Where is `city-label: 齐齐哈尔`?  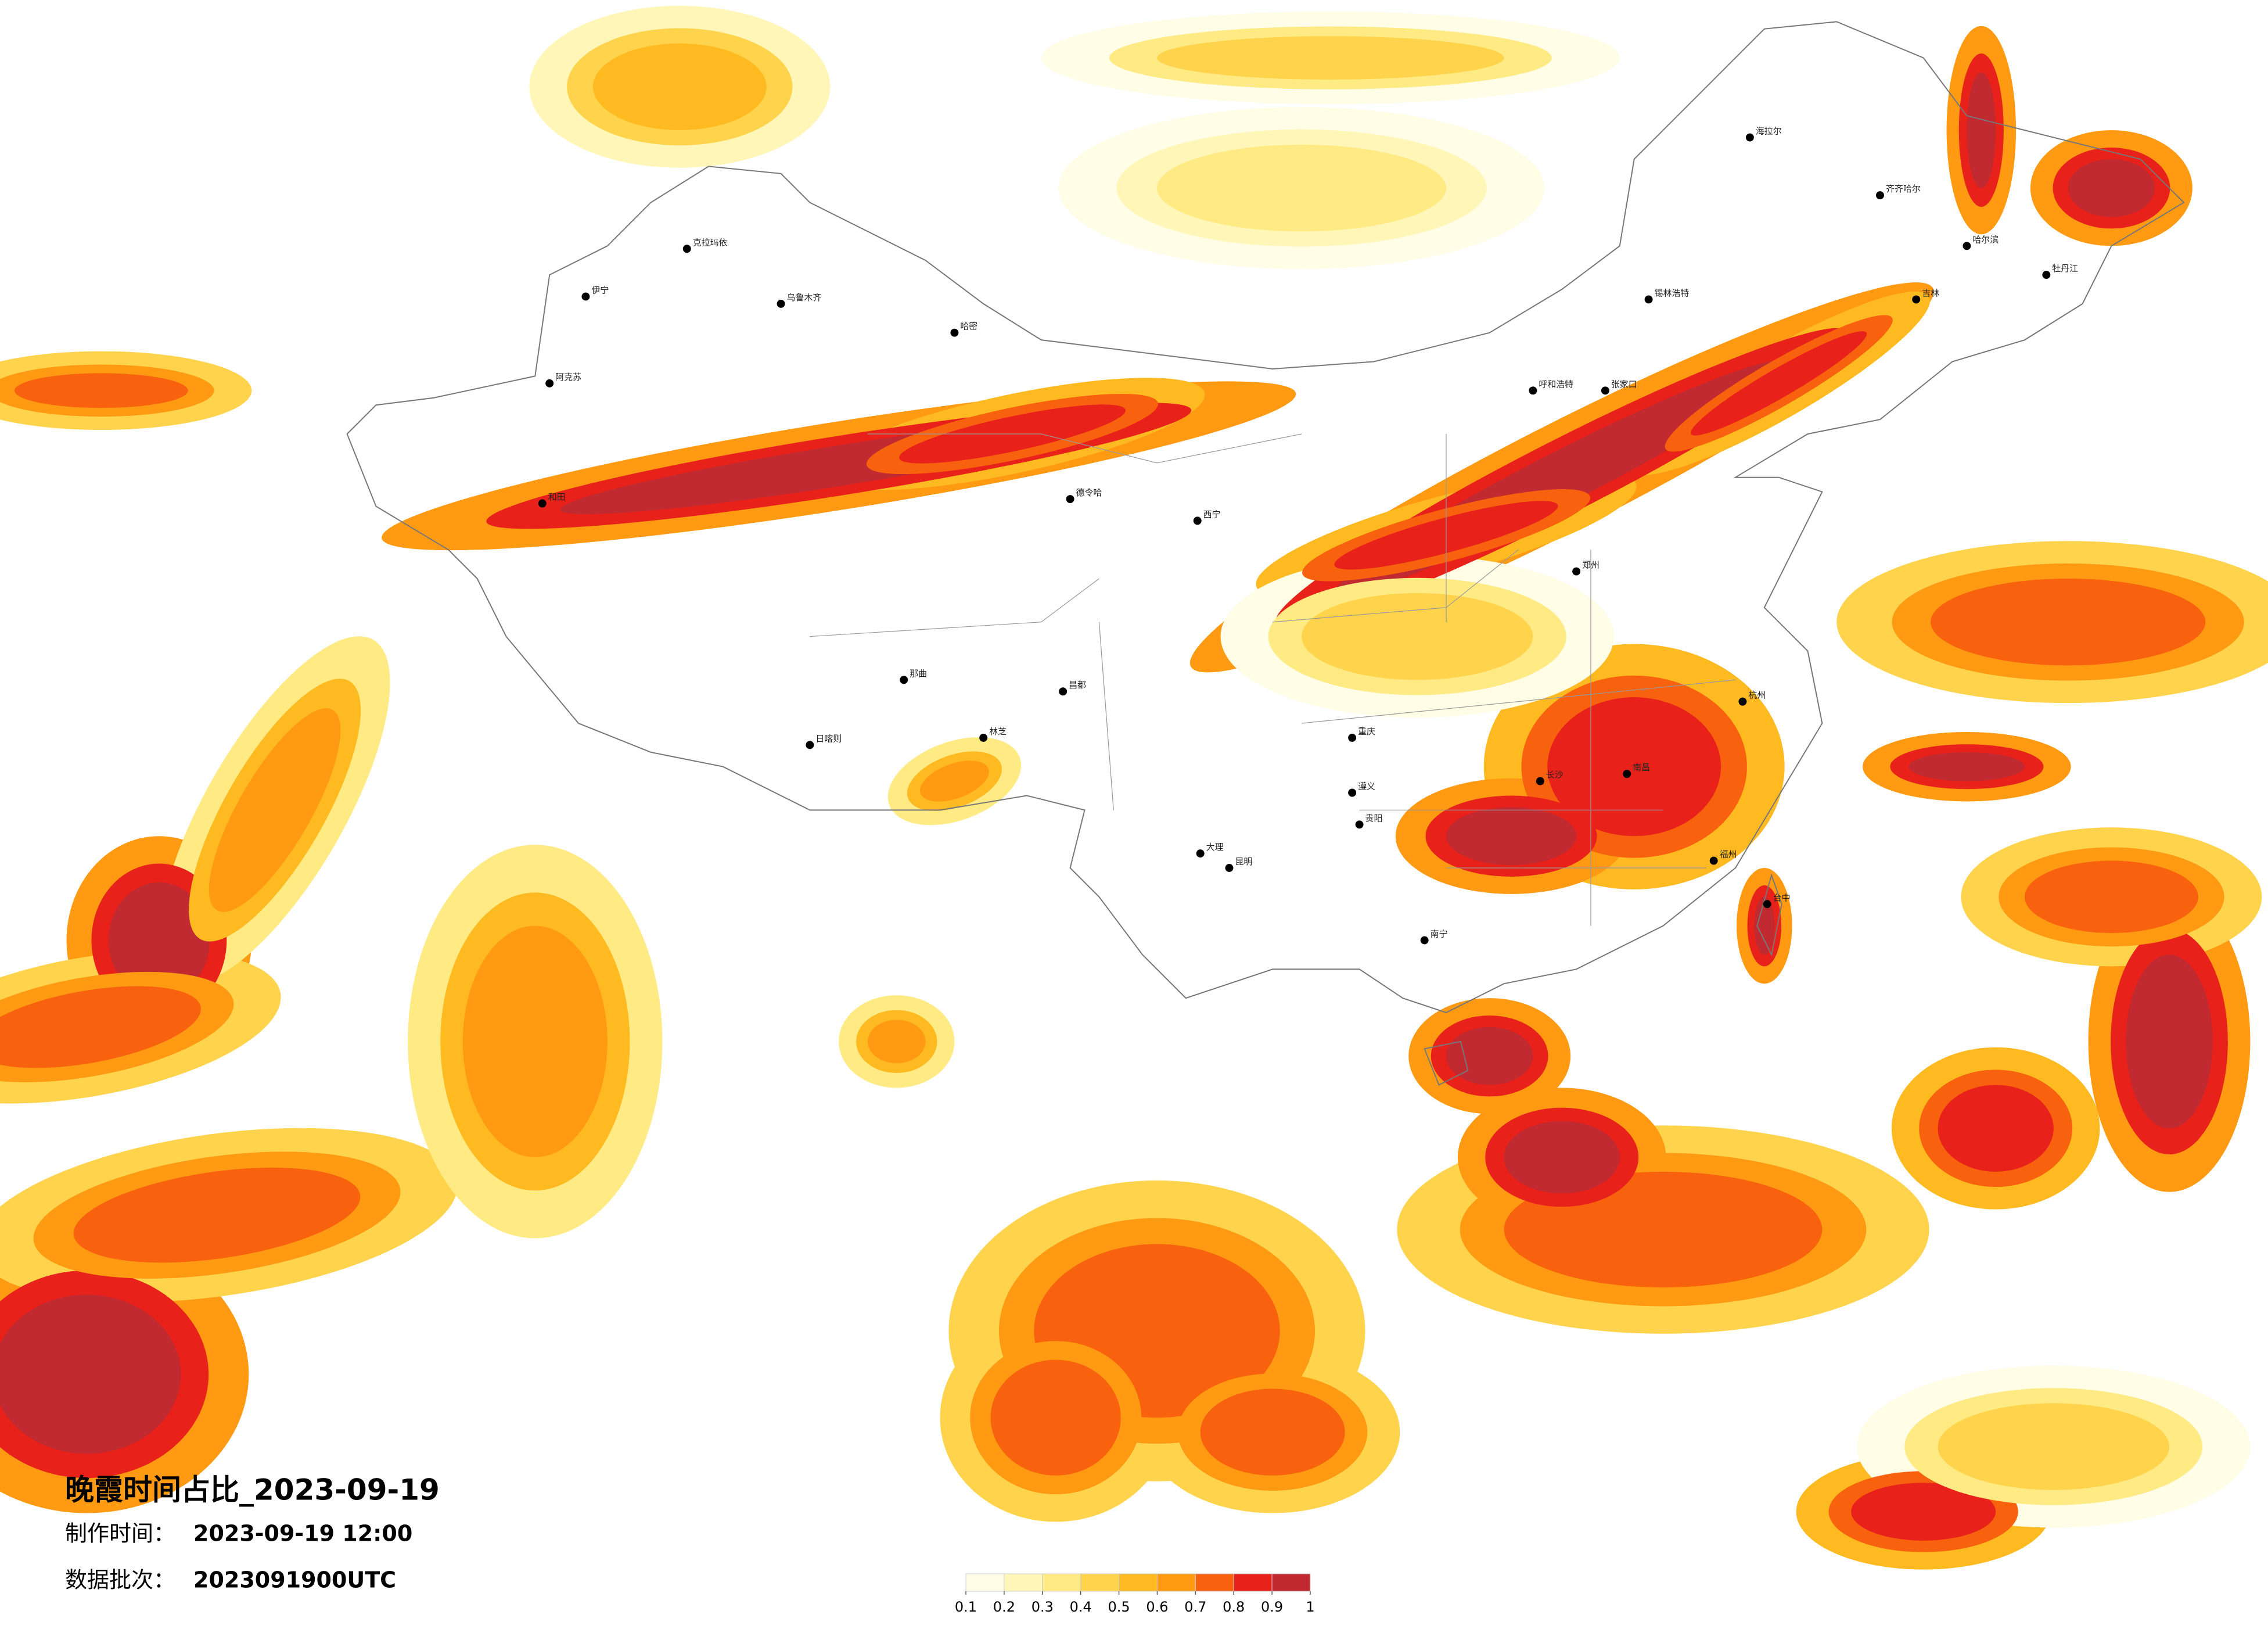 city-label: 齐齐哈尔 is located at coordinates (1903, 189).